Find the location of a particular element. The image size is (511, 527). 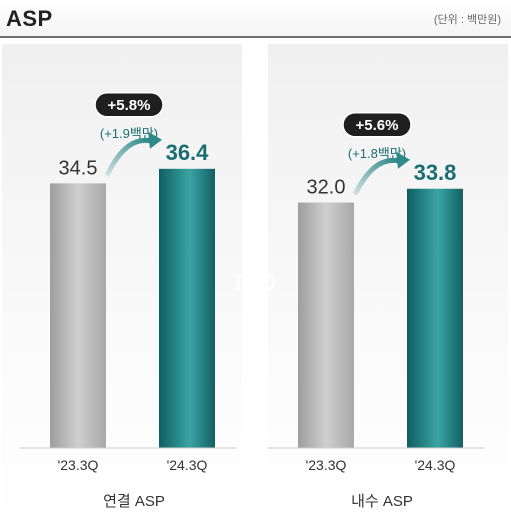

change-badge-text: +5.6% is located at coordinates (377, 125).